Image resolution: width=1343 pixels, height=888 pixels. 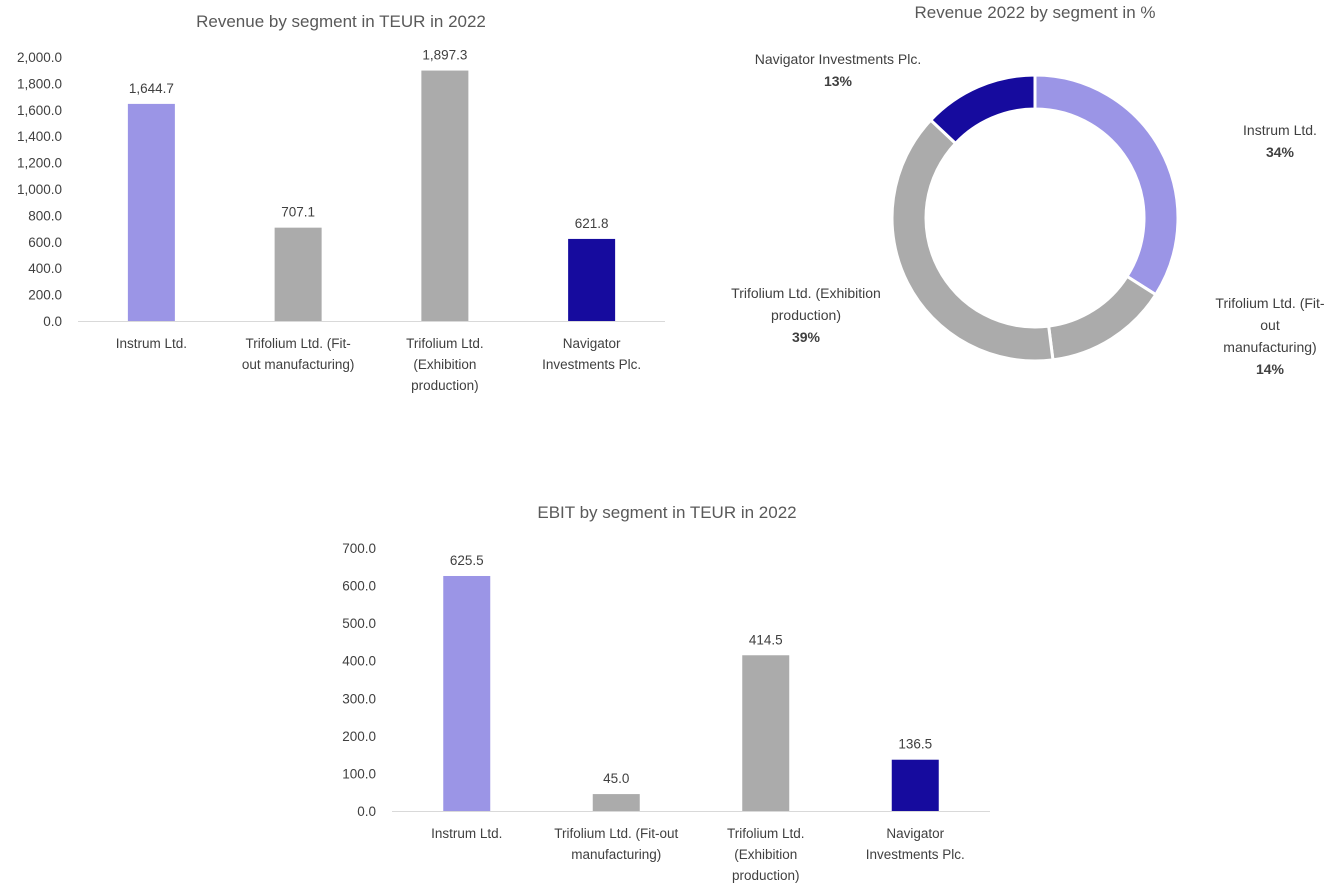 What do you see at coordinates (45, 215) in the screenshot?
I see `y-tick-label: 800.0` at bounding box center [45, 215].